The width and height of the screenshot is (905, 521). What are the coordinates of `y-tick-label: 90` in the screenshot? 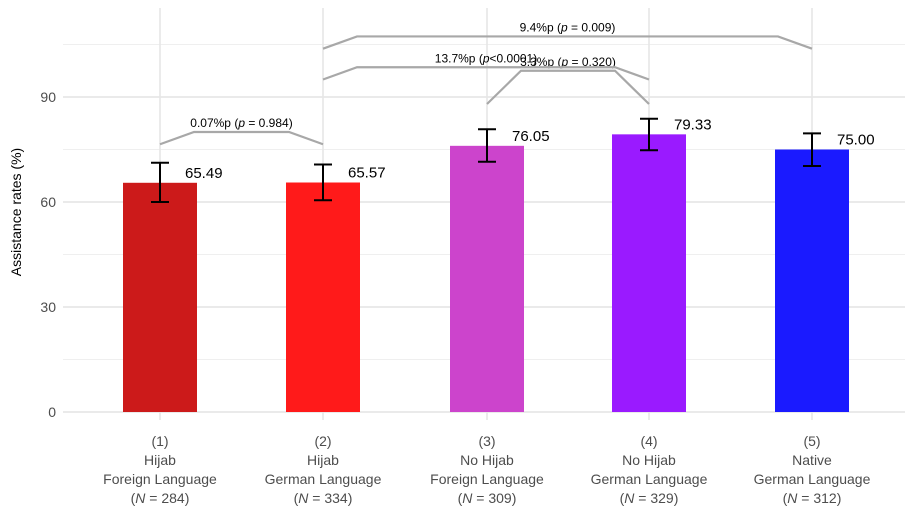 It's located at (48, 97).